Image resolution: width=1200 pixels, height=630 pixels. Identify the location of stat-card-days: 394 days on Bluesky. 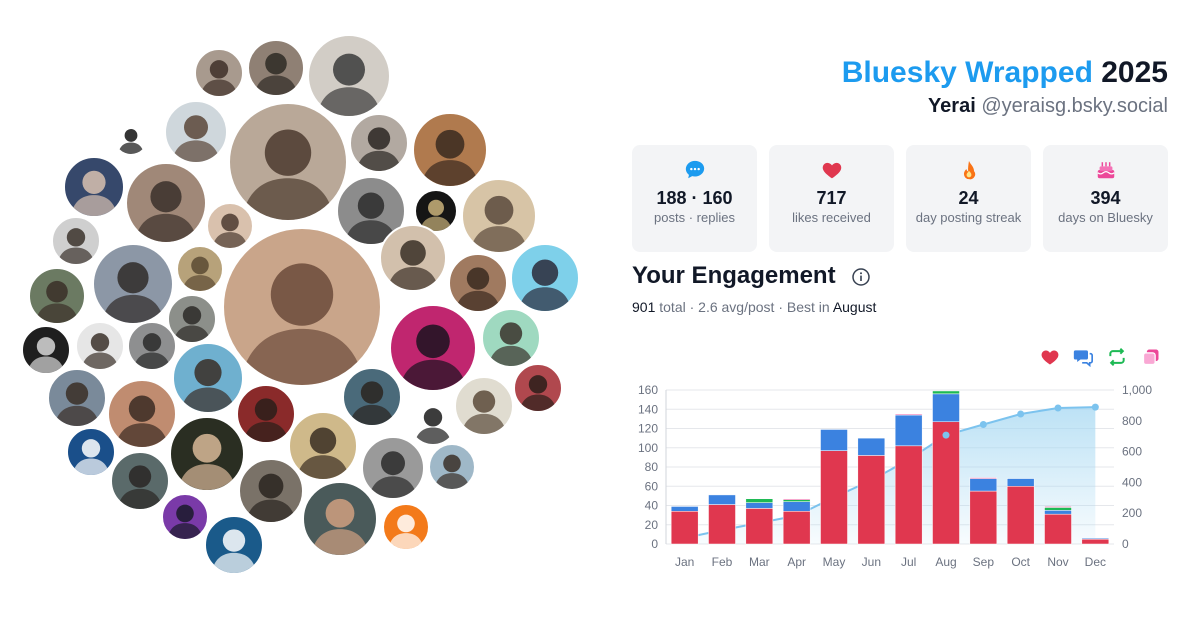
(1105, 198).